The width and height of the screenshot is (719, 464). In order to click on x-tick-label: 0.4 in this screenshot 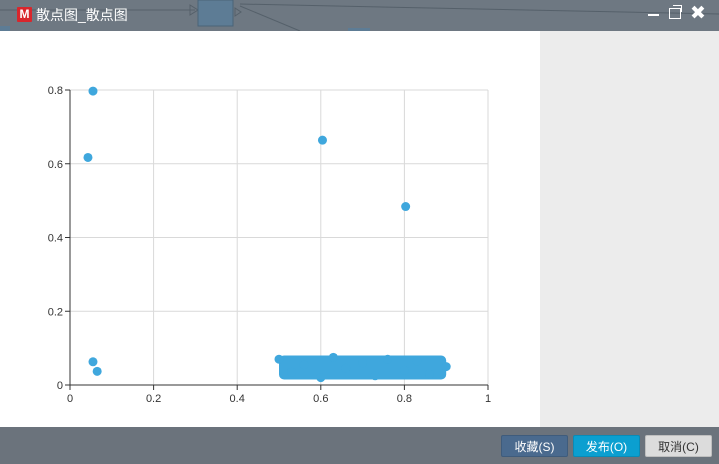, I will do `click(237, 399)`.